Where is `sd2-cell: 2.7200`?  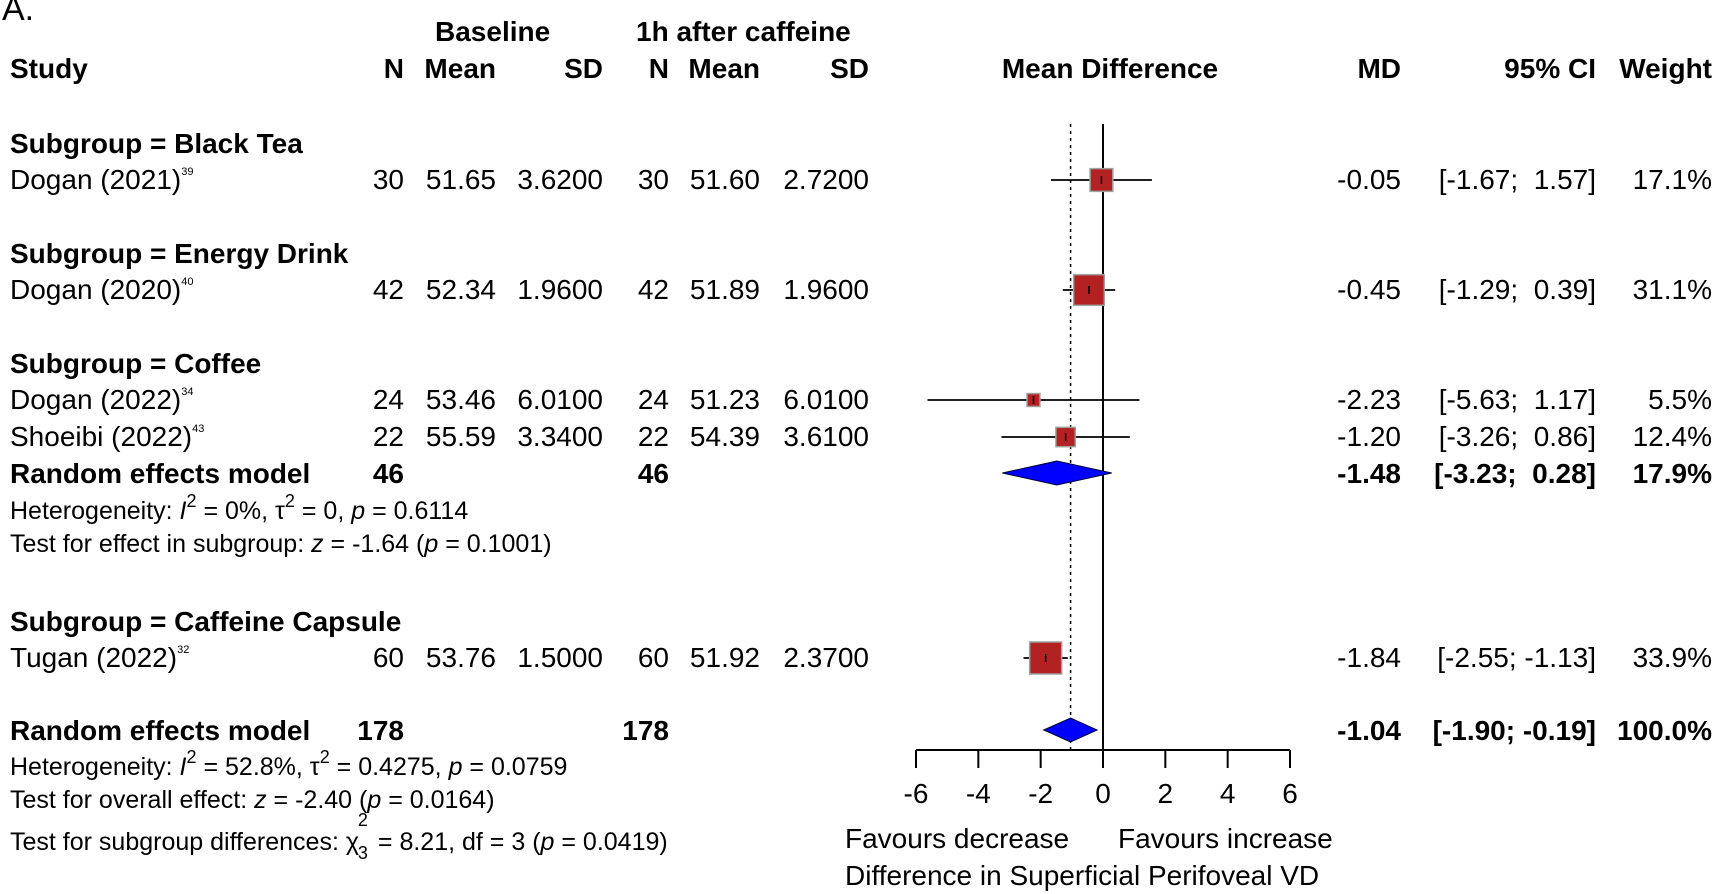 sd2-cell: 2.7200 is located at coordinates (826, 179).